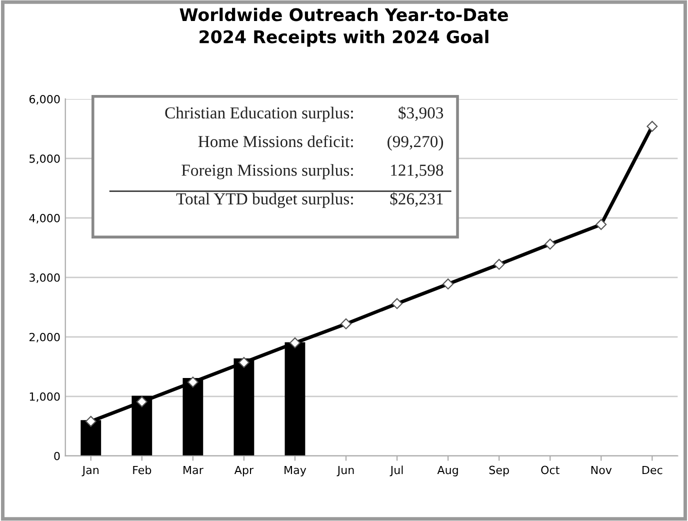 This screenshot has height=521, width=688. I want to click on annotation: (99,270), so click(416, 143).